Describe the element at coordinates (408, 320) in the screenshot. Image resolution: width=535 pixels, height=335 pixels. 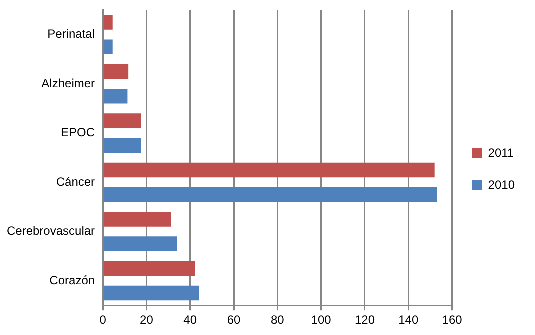
I see `x-tick-label: 140` at that location.